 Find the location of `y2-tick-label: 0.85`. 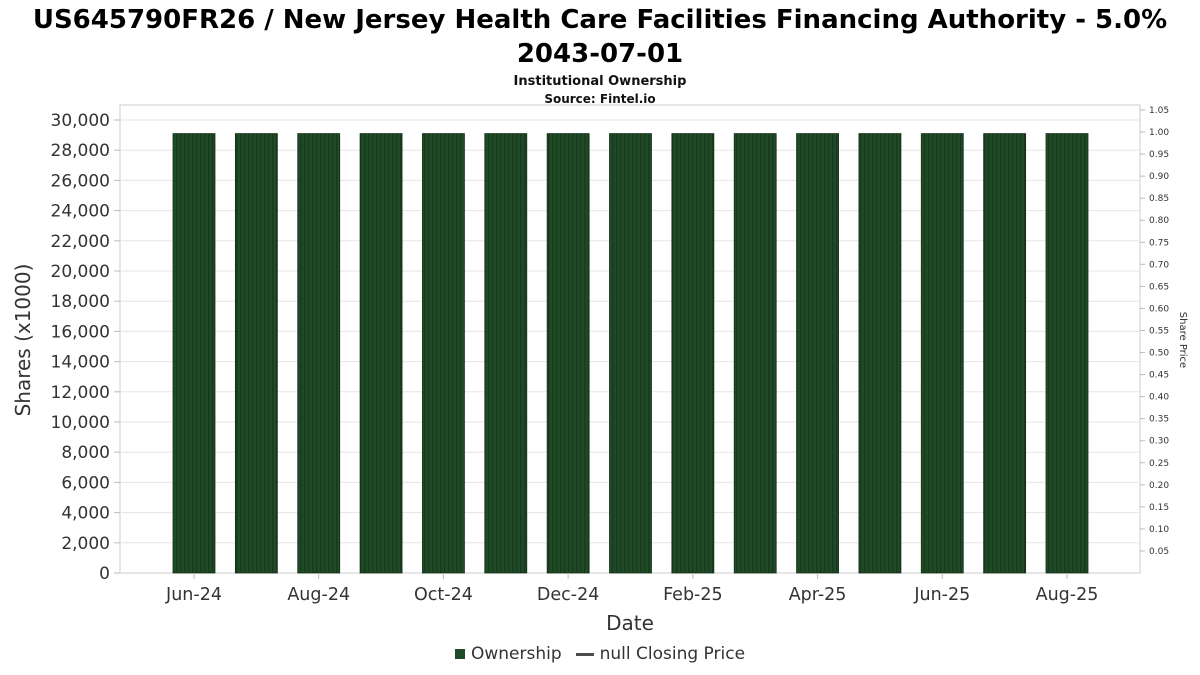

y2-tick-label: 0.85 is located at coordinates (1159, 199).